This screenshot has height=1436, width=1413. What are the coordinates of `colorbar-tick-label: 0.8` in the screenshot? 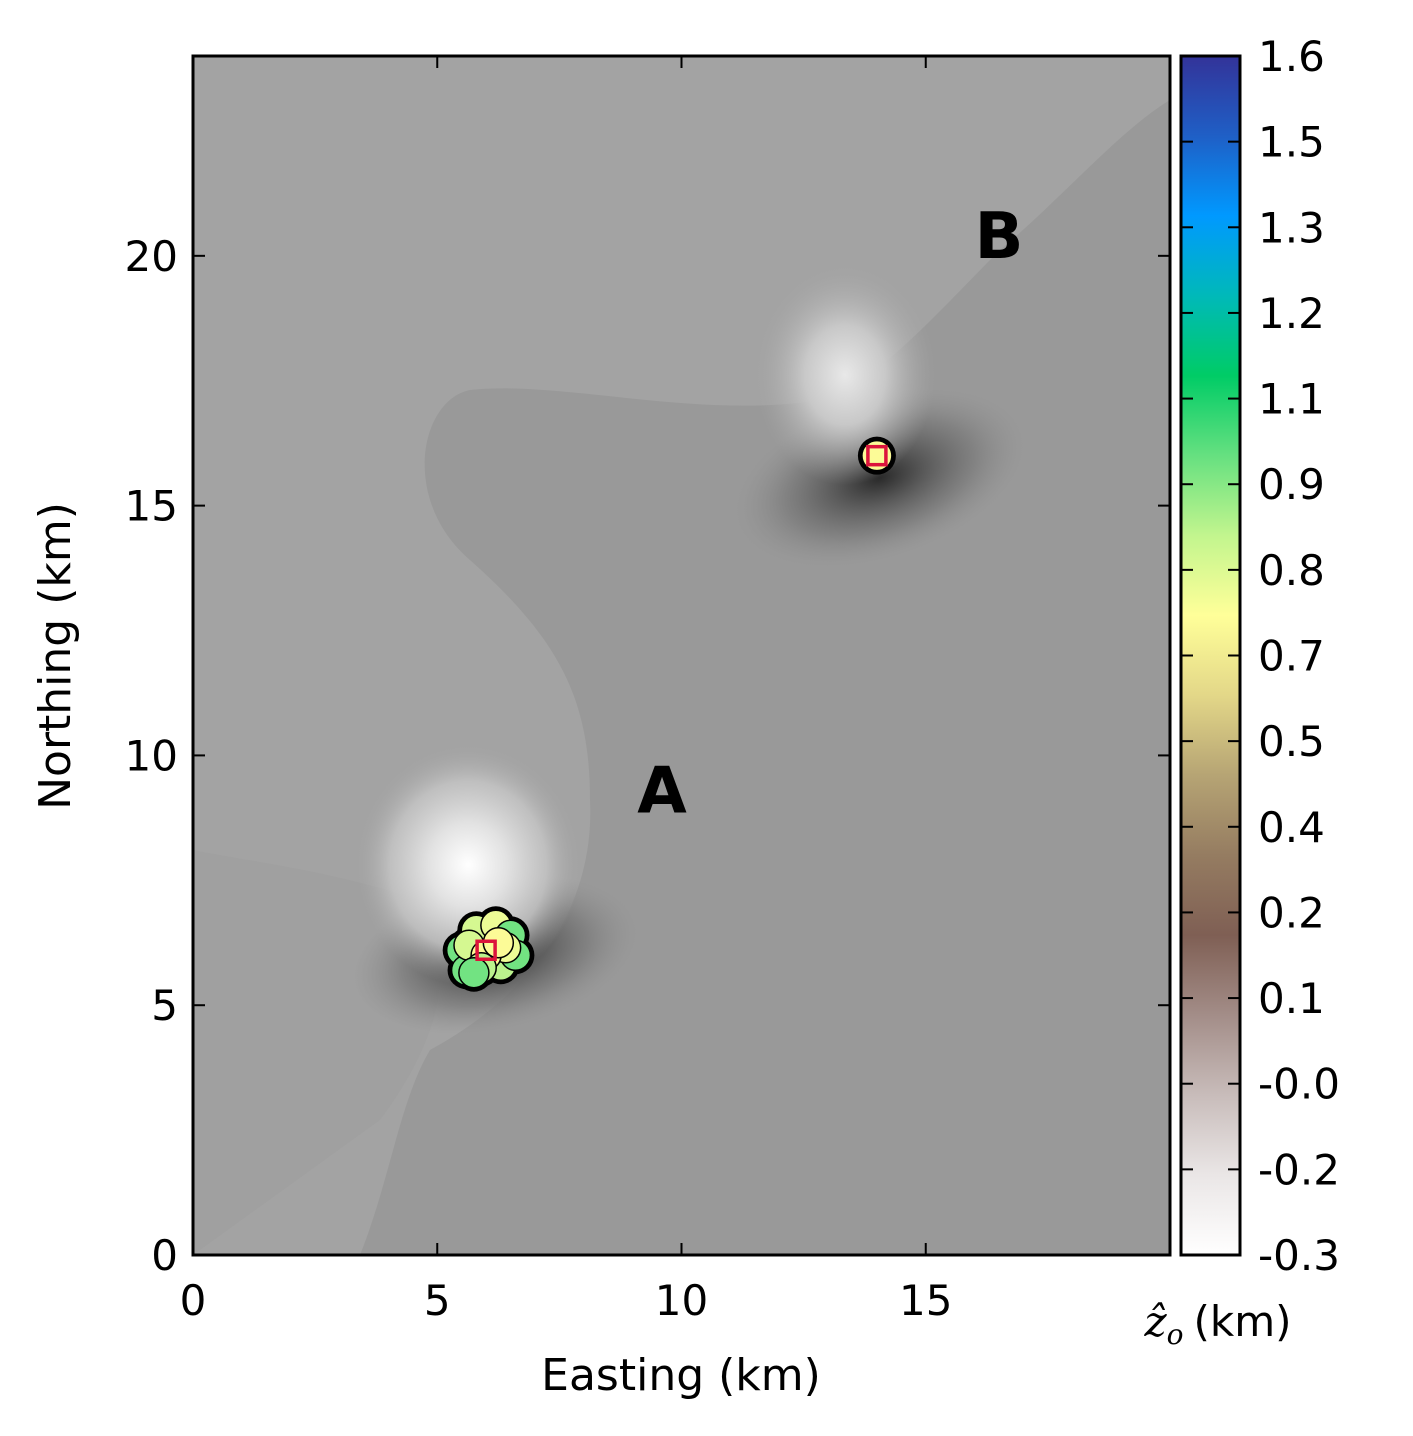 It's located at (1291, 570).